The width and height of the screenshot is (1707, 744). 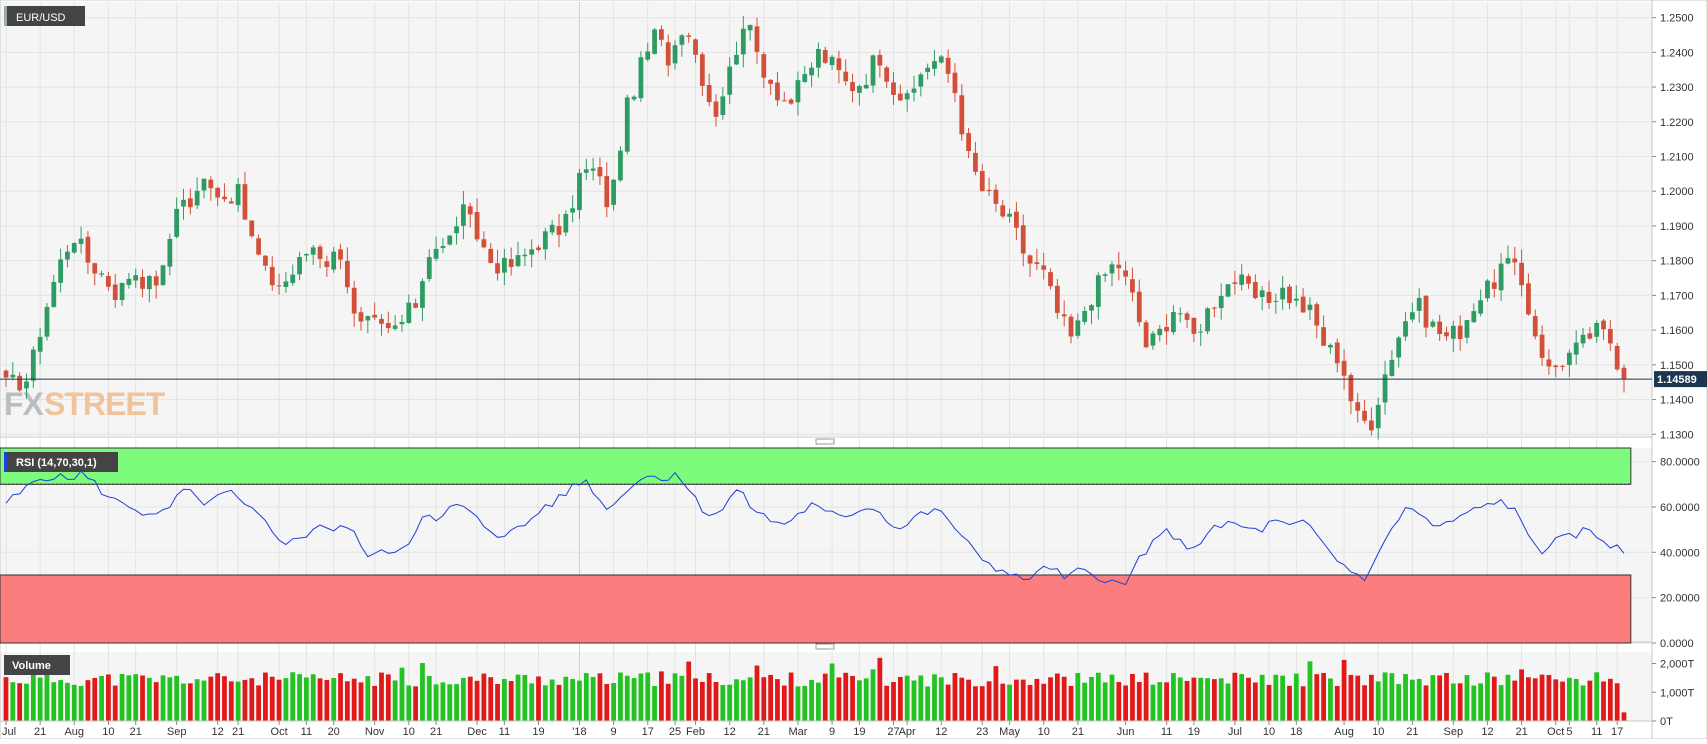 What do you see at coordinates (1680, 553) in the screenshot?
I see `rsi-tick-label: 40.0000` at bounding box center [1680, 553].